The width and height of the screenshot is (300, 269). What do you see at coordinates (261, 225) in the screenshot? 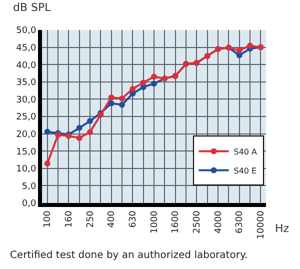
I see `x-tick-label: 10000` at bounding box center [261, 225].